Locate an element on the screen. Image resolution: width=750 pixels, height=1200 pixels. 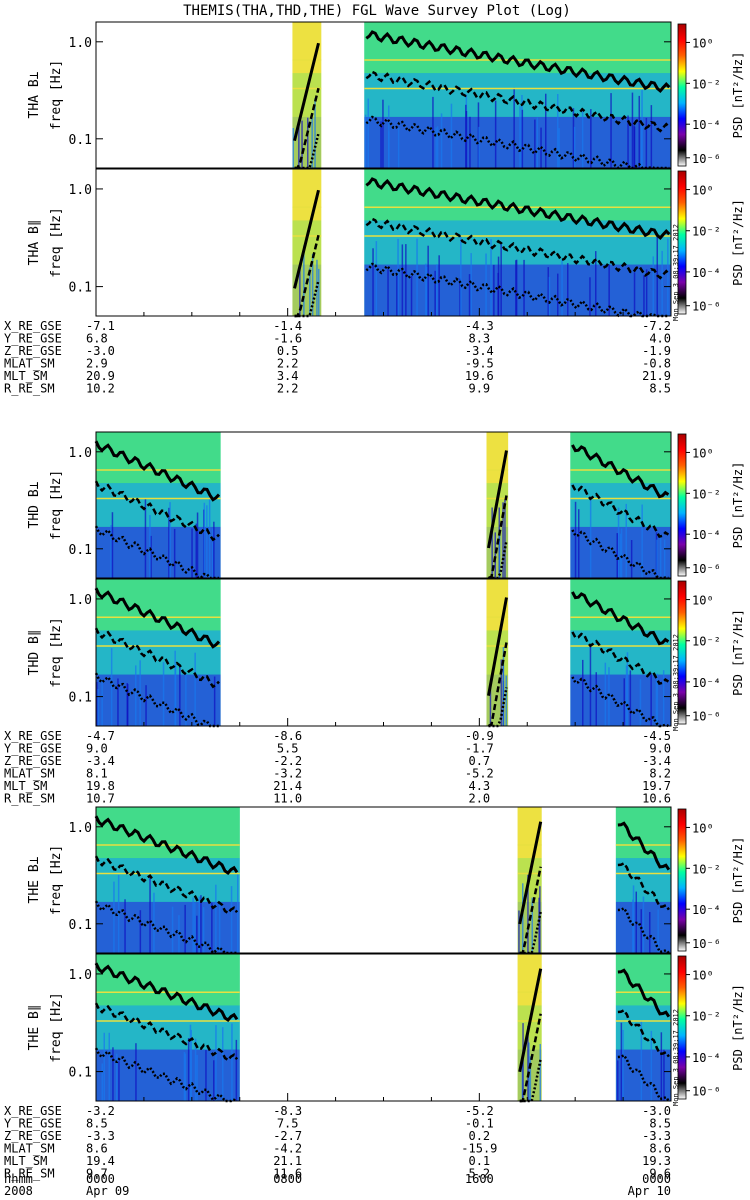
ephemeris-value: 8.1 is located at coordinates (97, 774).